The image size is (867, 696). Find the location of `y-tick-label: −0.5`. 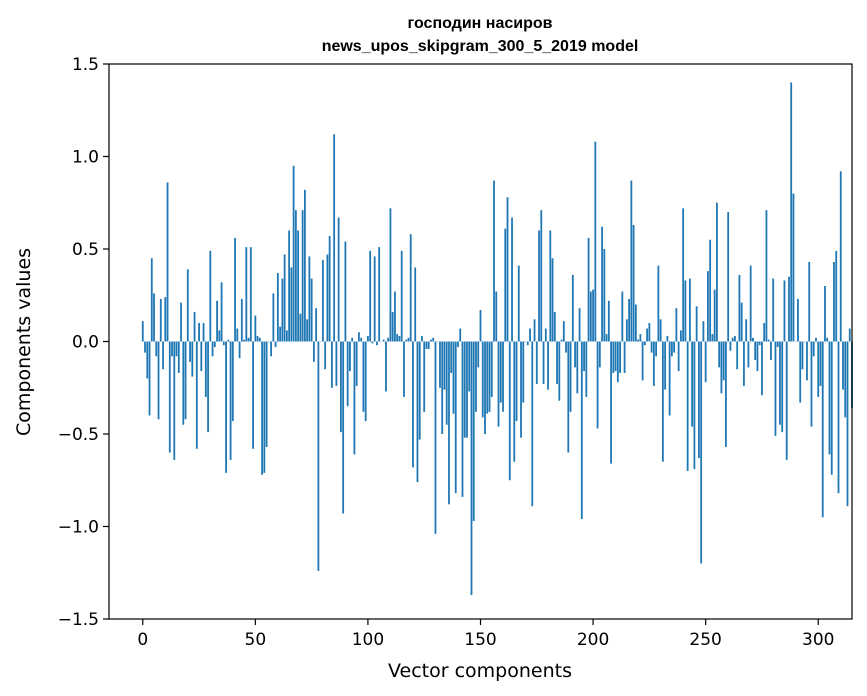

y-tick-label: −0.5 is located at coordinates (78, 435).